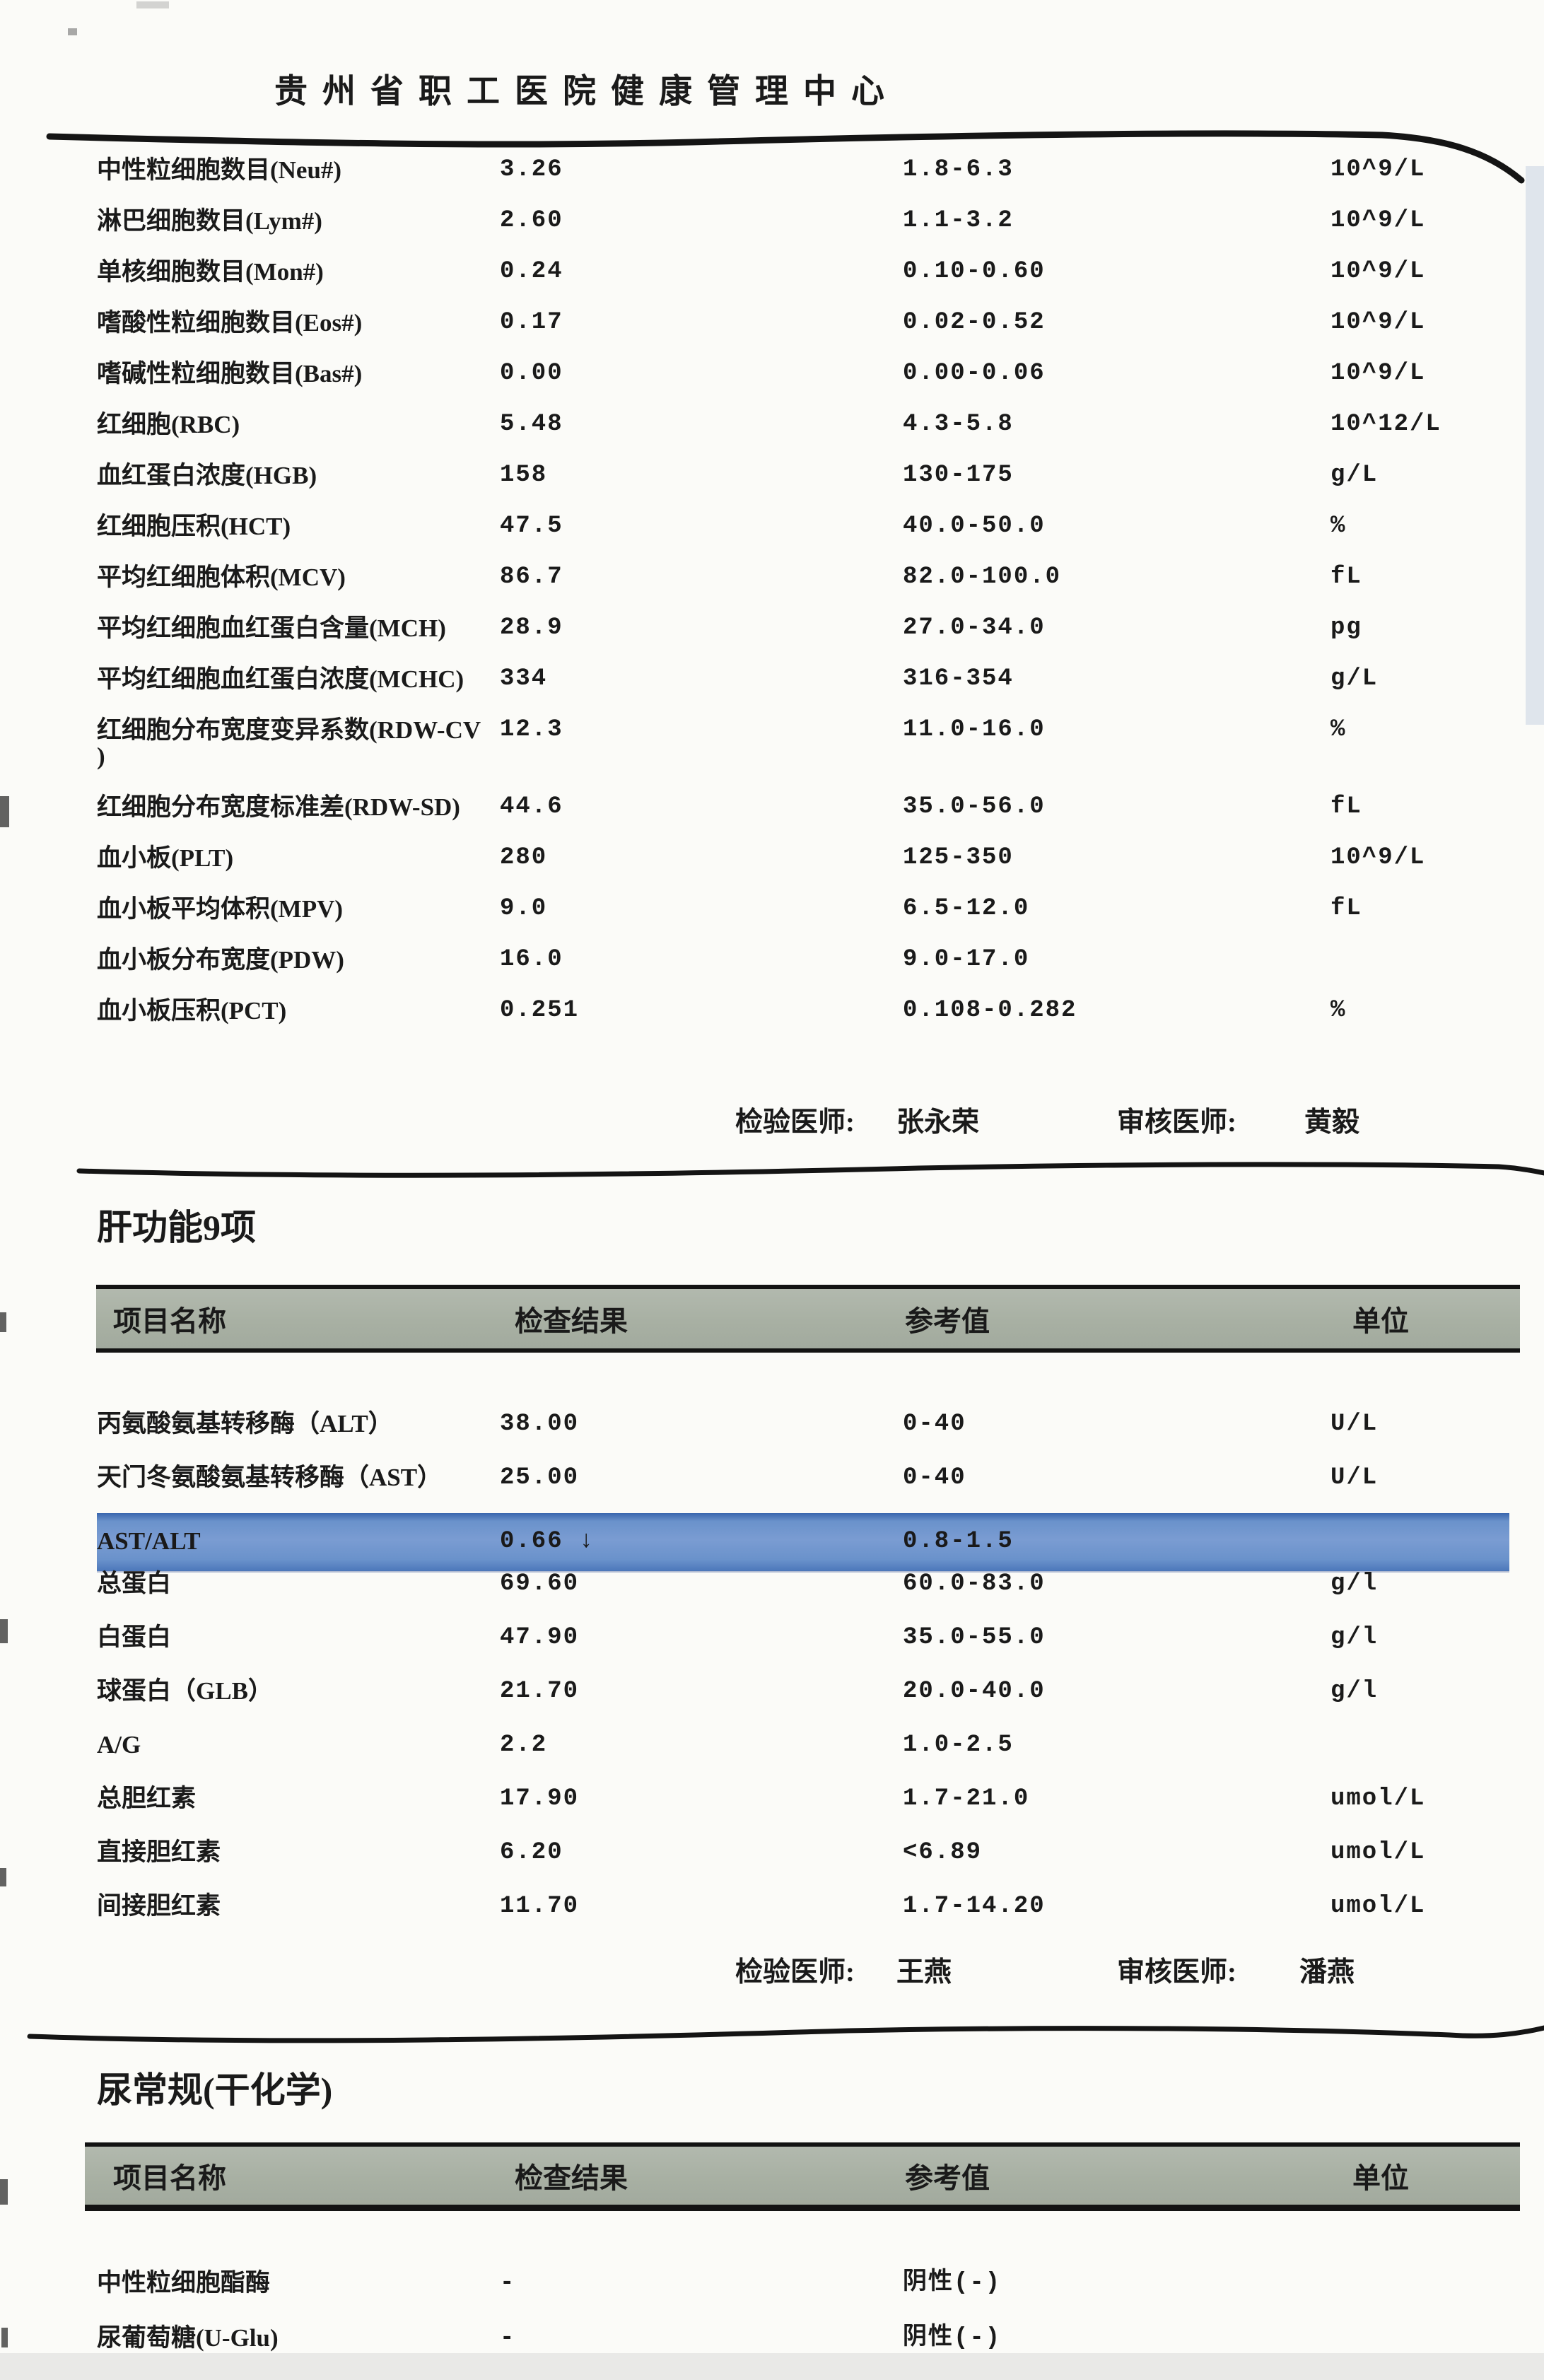  I want to click on table-row: 嗜碱性粒细胞数目(Bas#) 0.00 0.00-0.06 10^9/L, so click(808, 387).